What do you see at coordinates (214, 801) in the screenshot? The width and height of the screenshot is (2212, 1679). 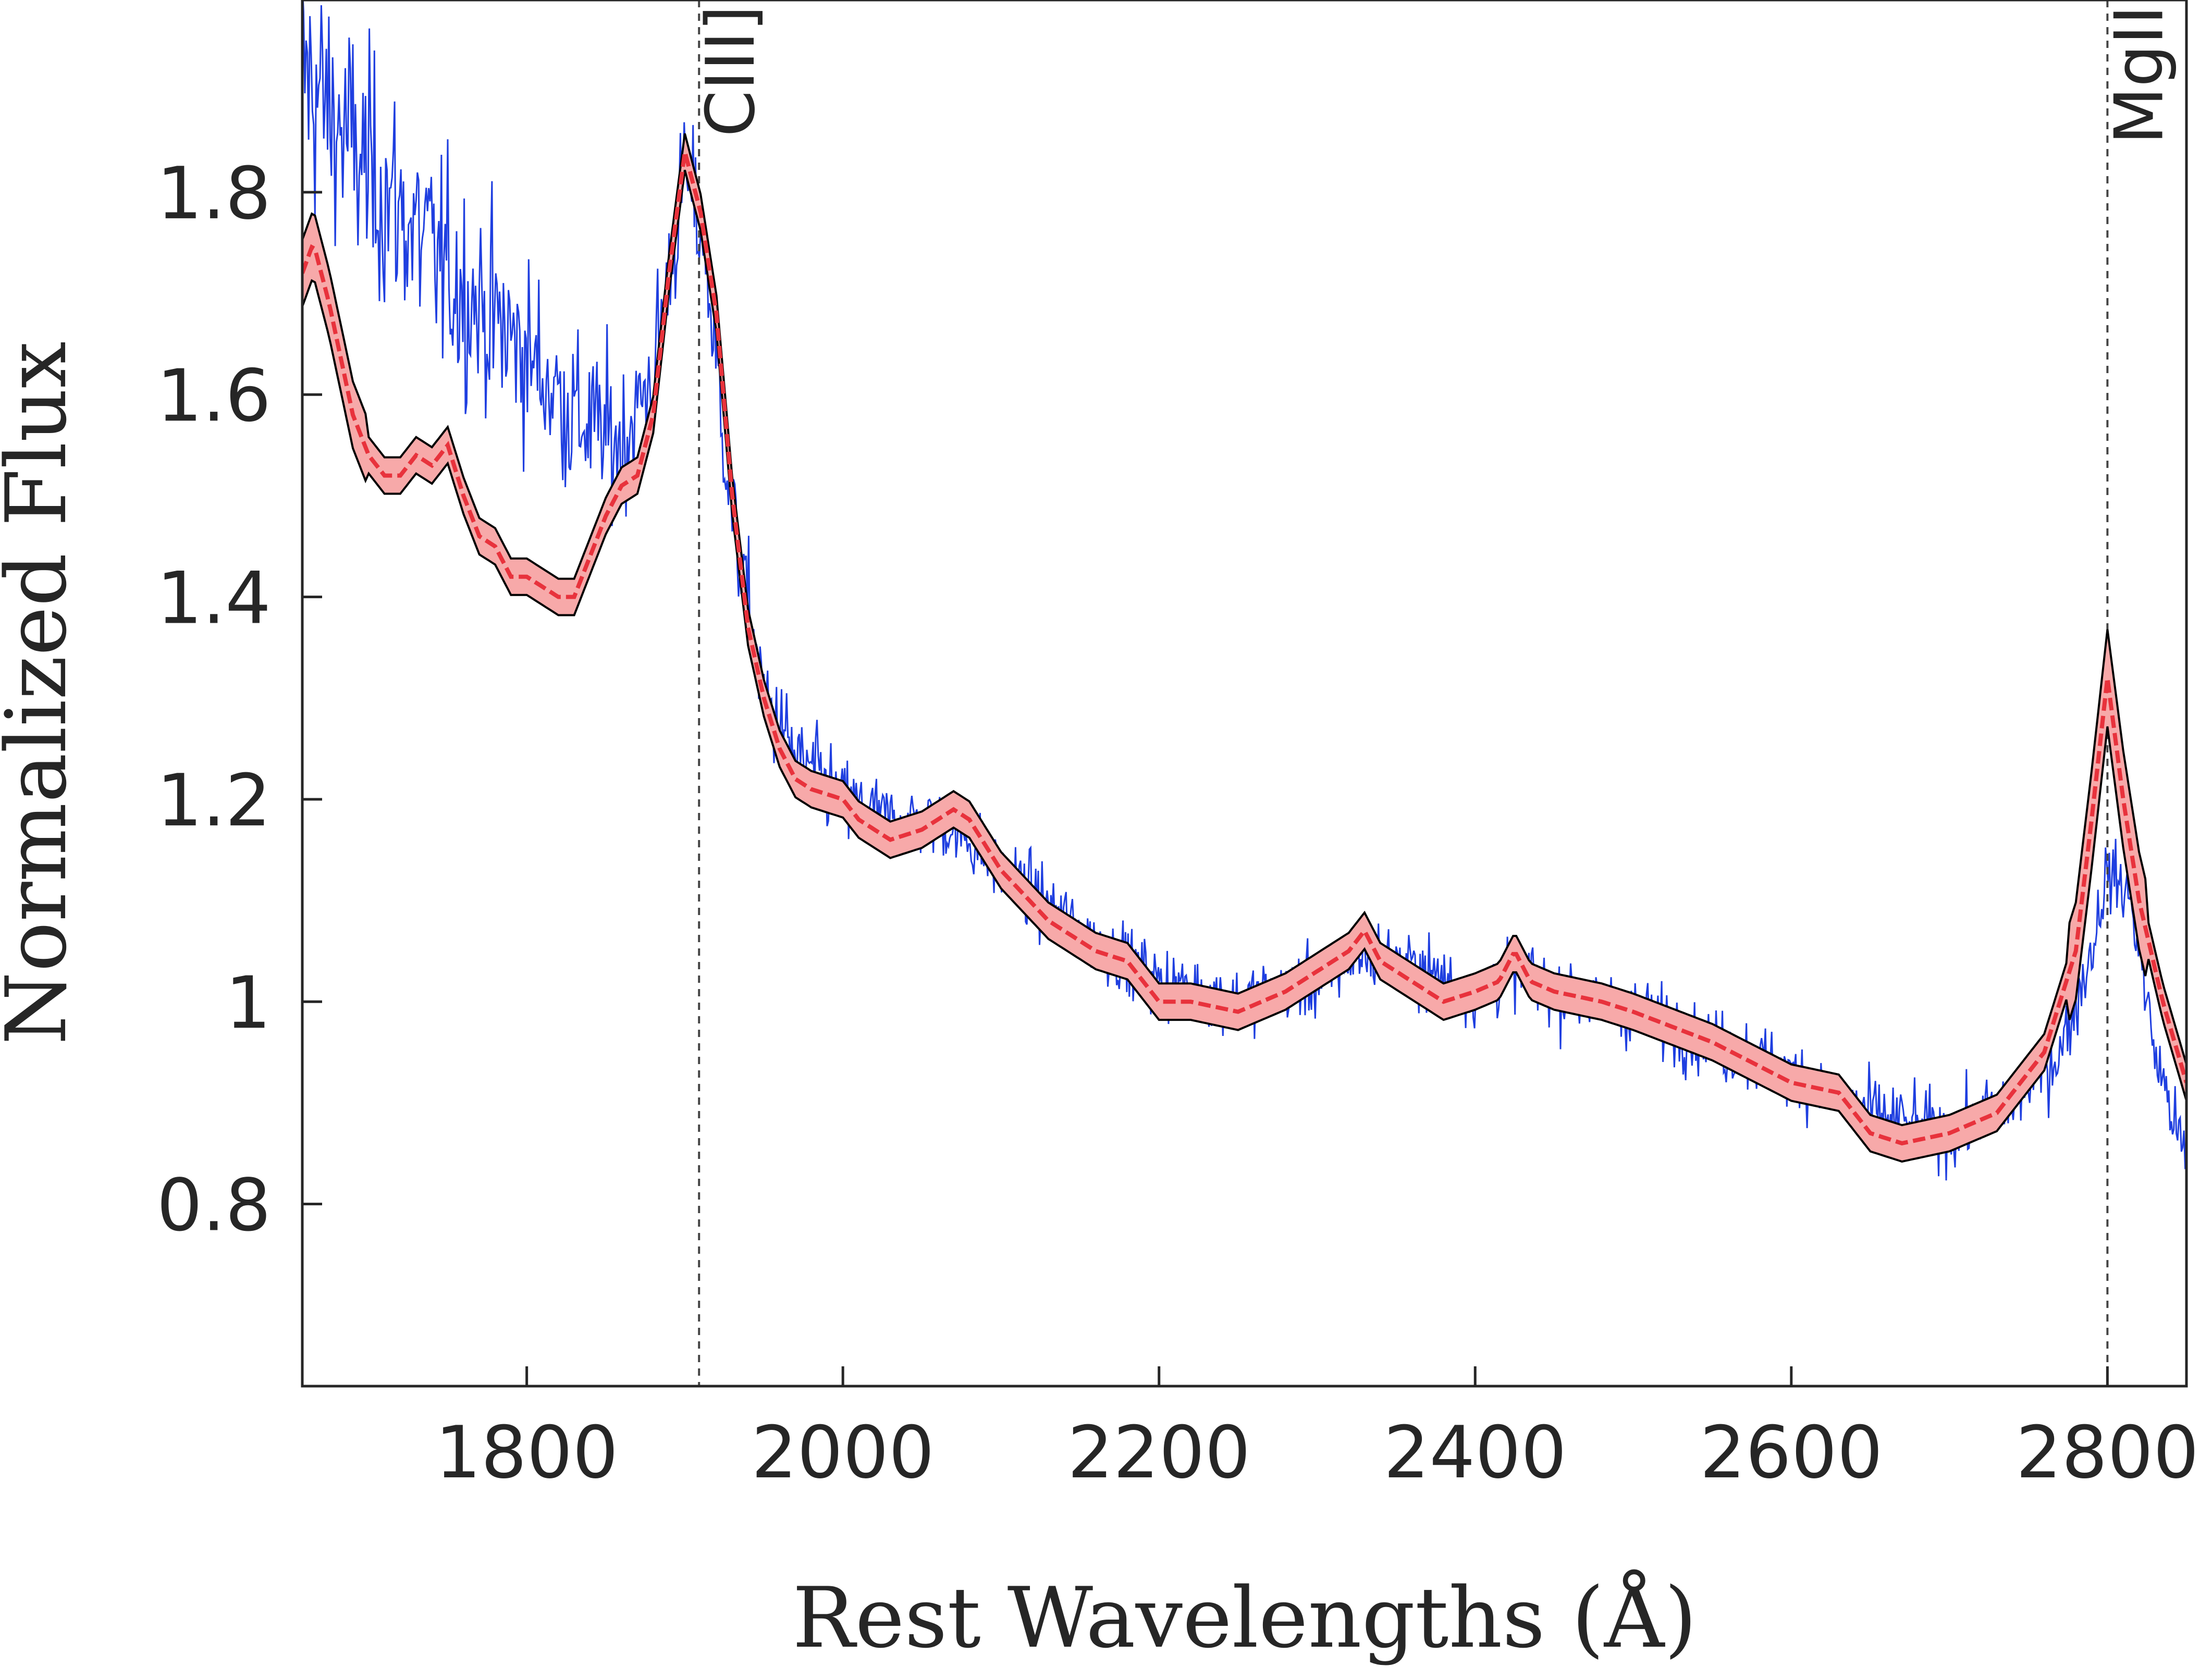 I see `y-tick-label-2: 1.2` at bounding box center [214, 801].